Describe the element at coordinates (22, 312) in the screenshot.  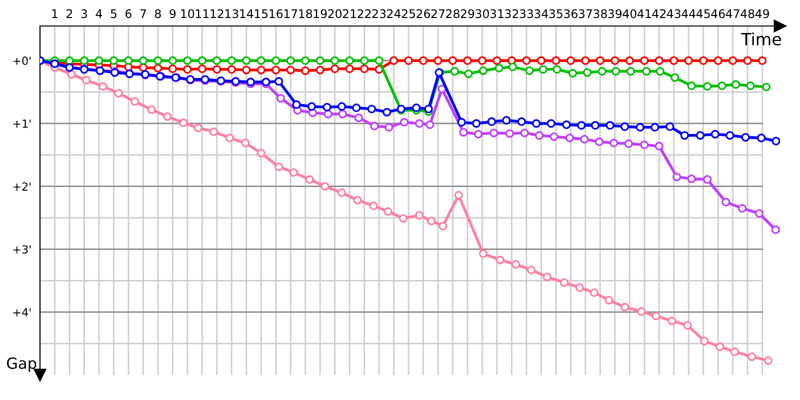
I see `y-tick-label: +4'` at that location.